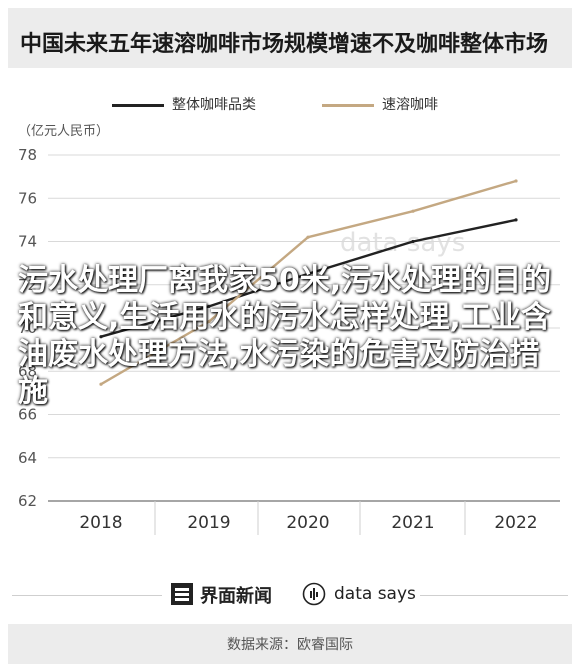 The width and height of the screenshot is (580, 672). Describe the element at coordinates (27, 155) in the screenshot. I see `y-tick-label-78: 78` at that location.